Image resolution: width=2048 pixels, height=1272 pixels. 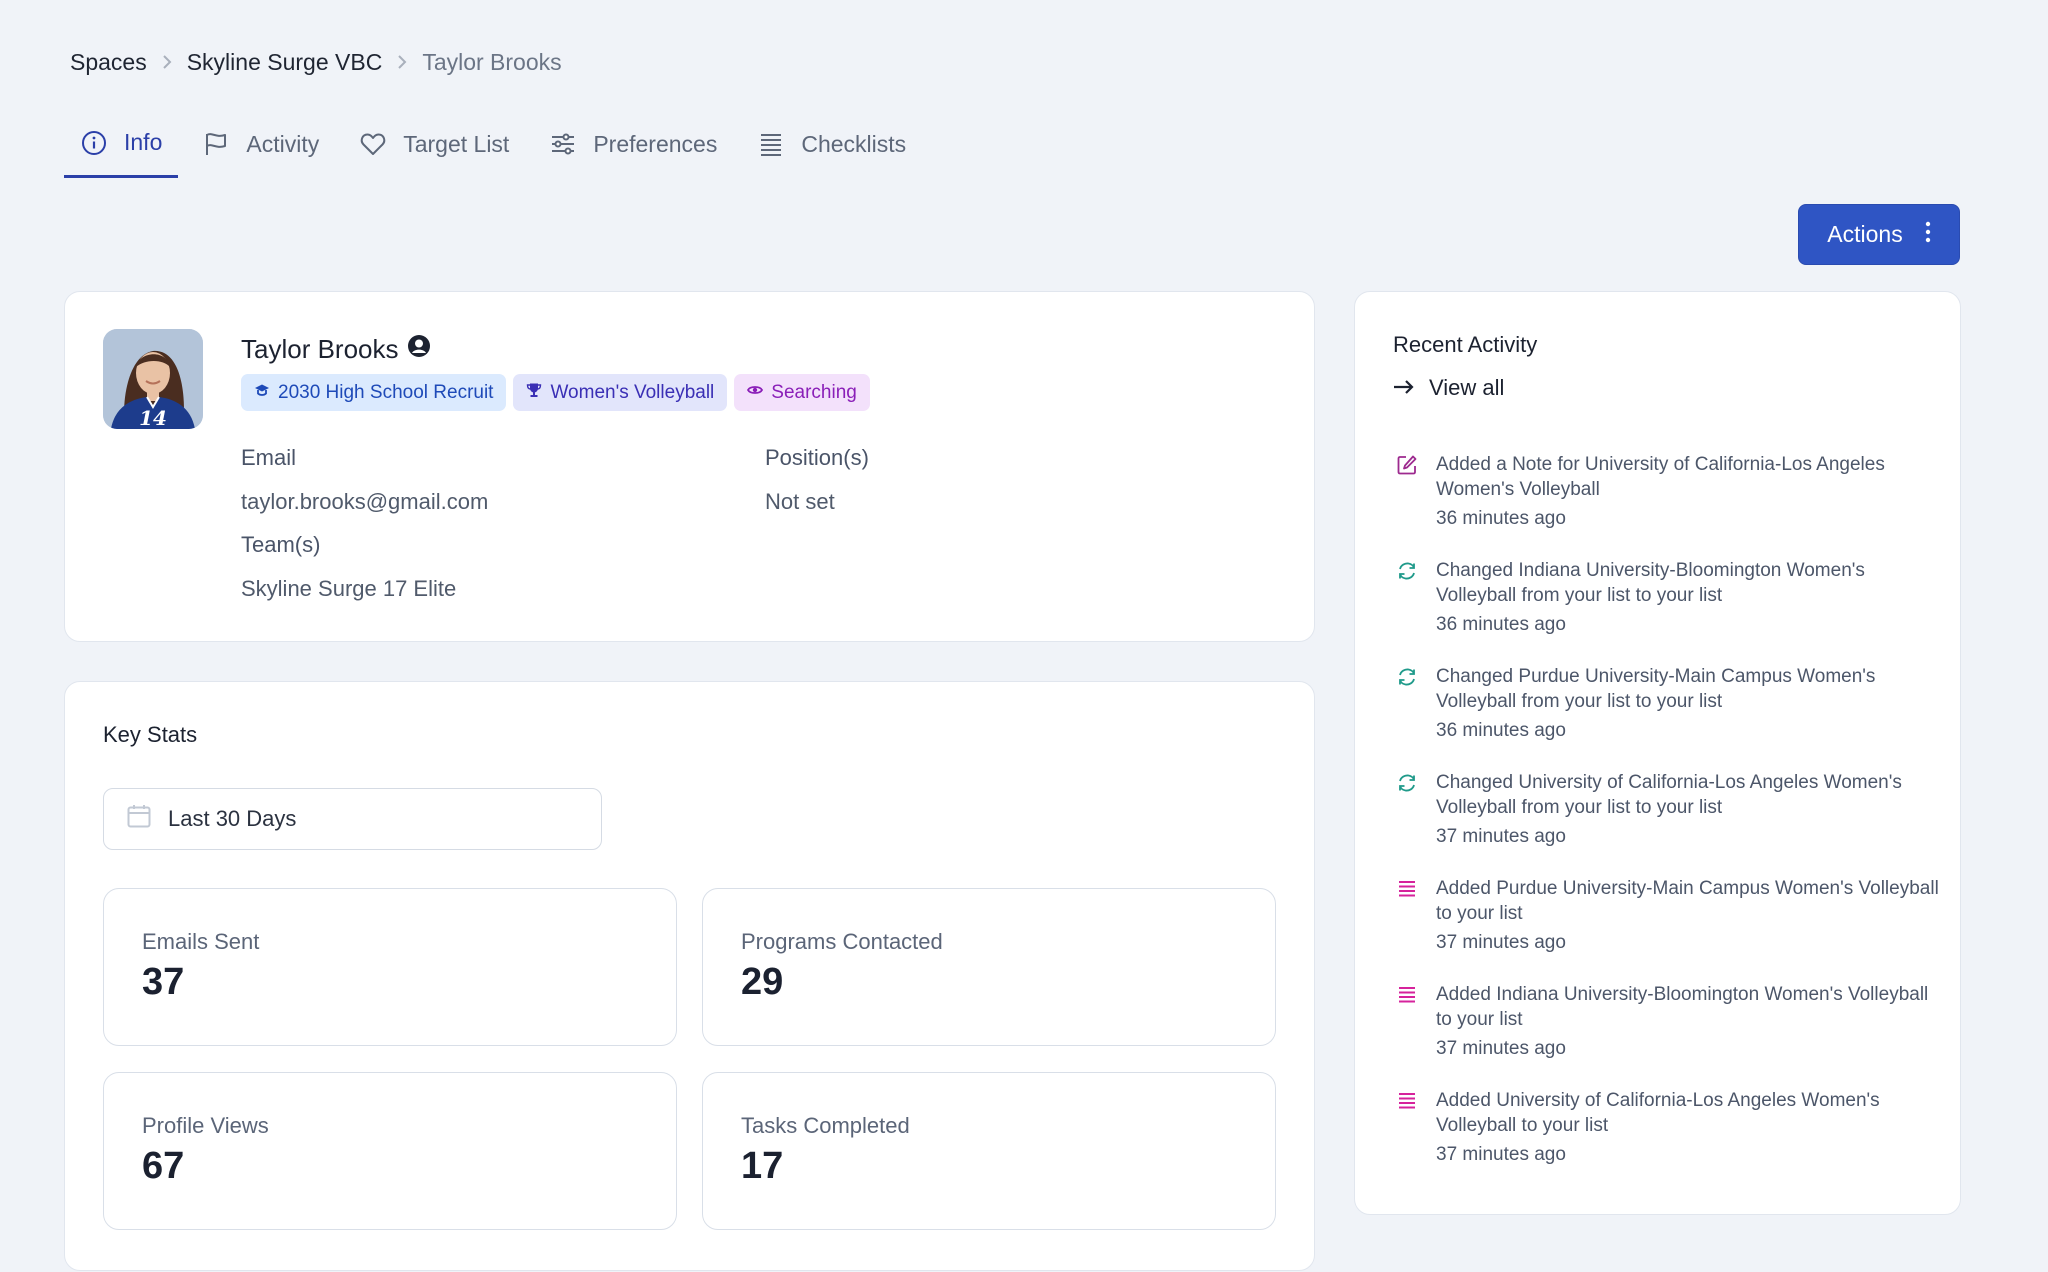 I want to click on stat-label: Emails Sent, so click(x=201, y=941).